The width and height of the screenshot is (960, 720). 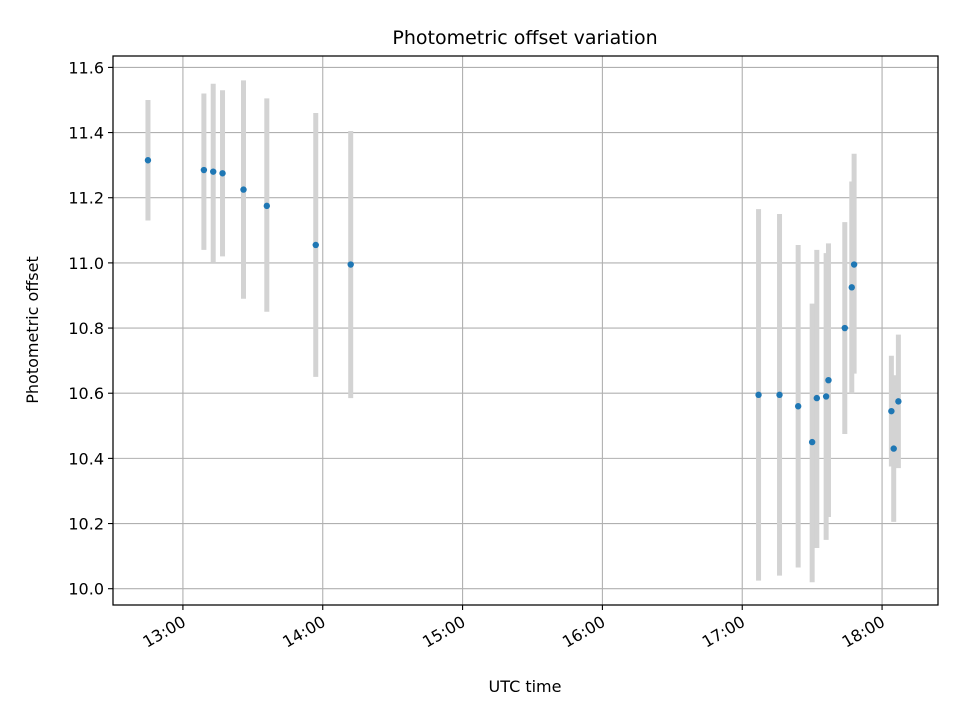 I want to click on y-tick-label: 11.6, so click(x=86, y=67).